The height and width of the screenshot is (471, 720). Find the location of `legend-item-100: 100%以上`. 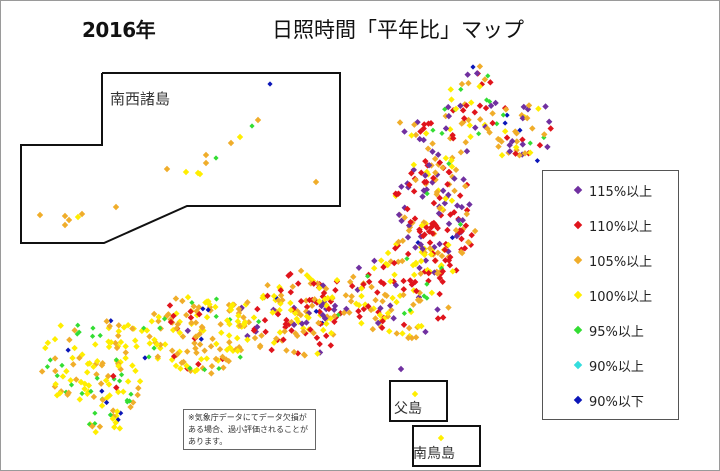

legend-item-100: 100%以上 is located at coordinates (612, 295).